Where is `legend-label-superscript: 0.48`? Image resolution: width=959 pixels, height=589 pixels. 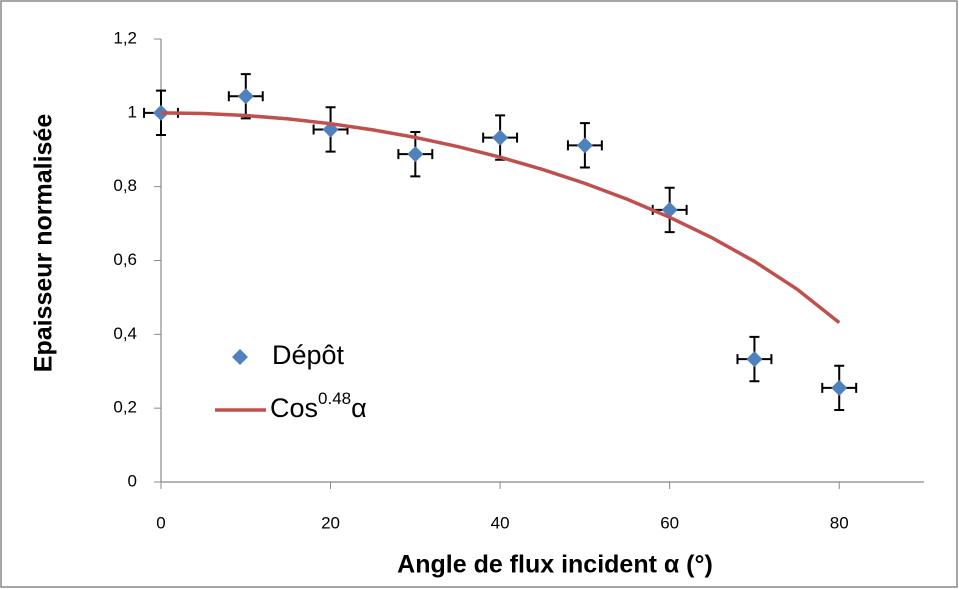 legend-label-superscript: 0.48 is located at coordinates (334, 398).